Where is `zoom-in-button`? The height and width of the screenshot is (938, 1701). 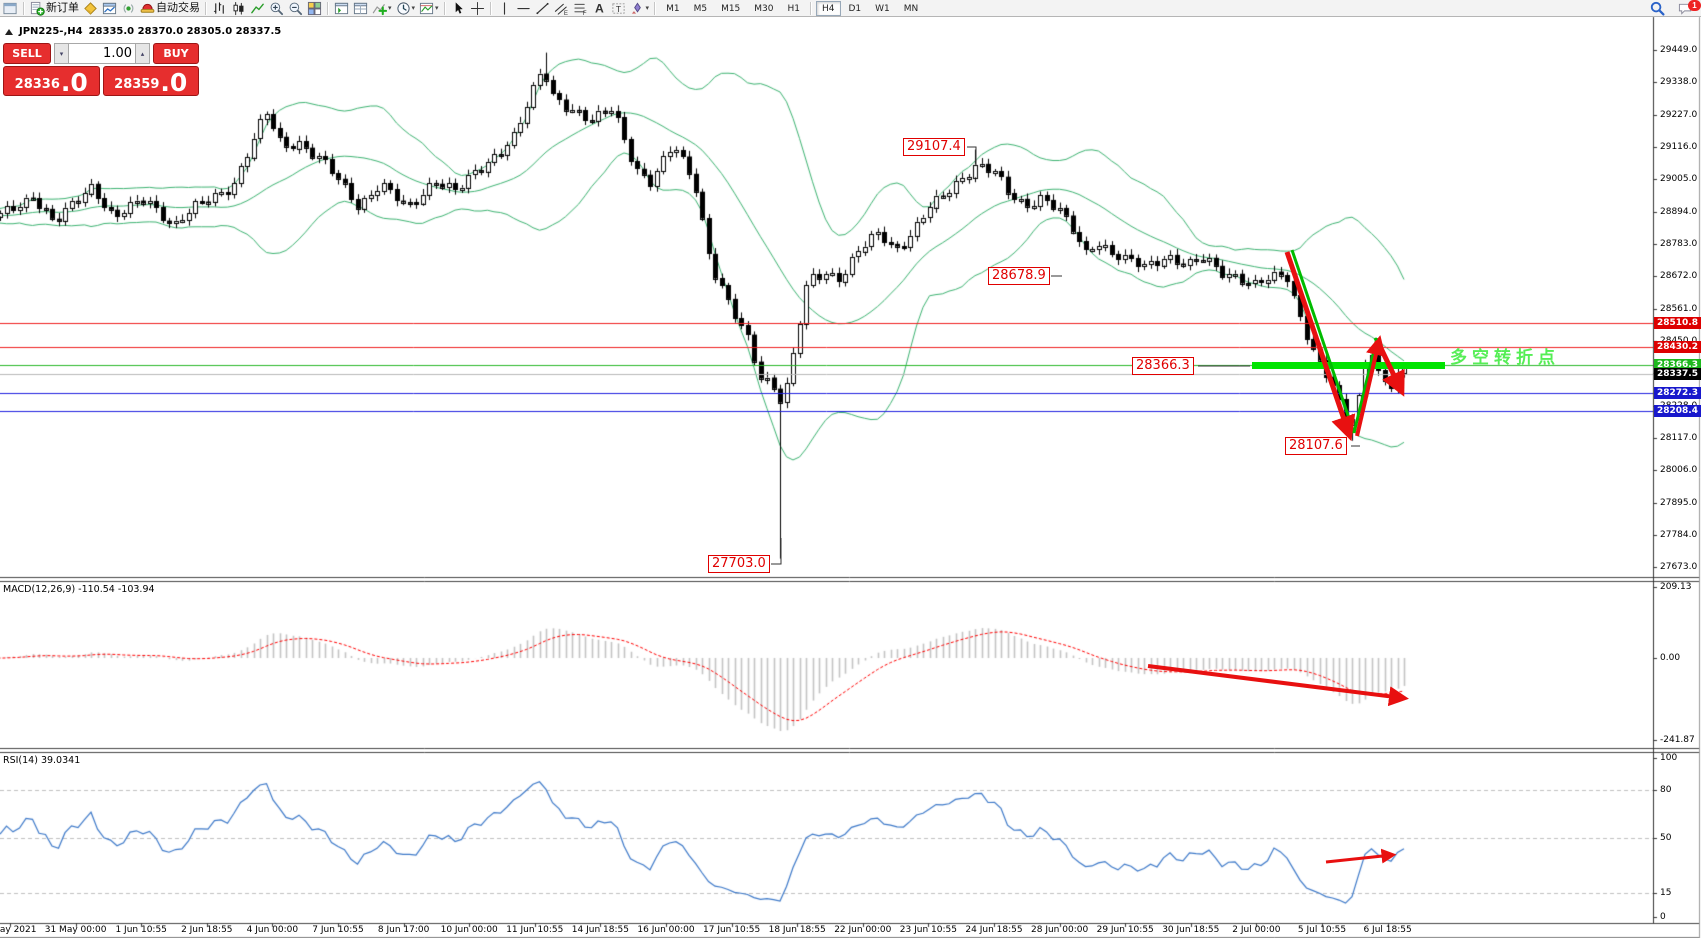
zoom-in-button is located at coordinates (276, 8).